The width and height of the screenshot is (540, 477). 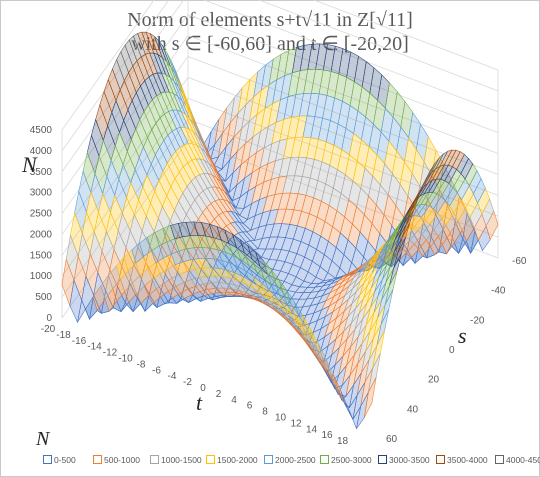 What do you see at coordinates (41, 214) in the screenshot?
I see `z-tick-label: 2500` at bounding box center [41, 214].